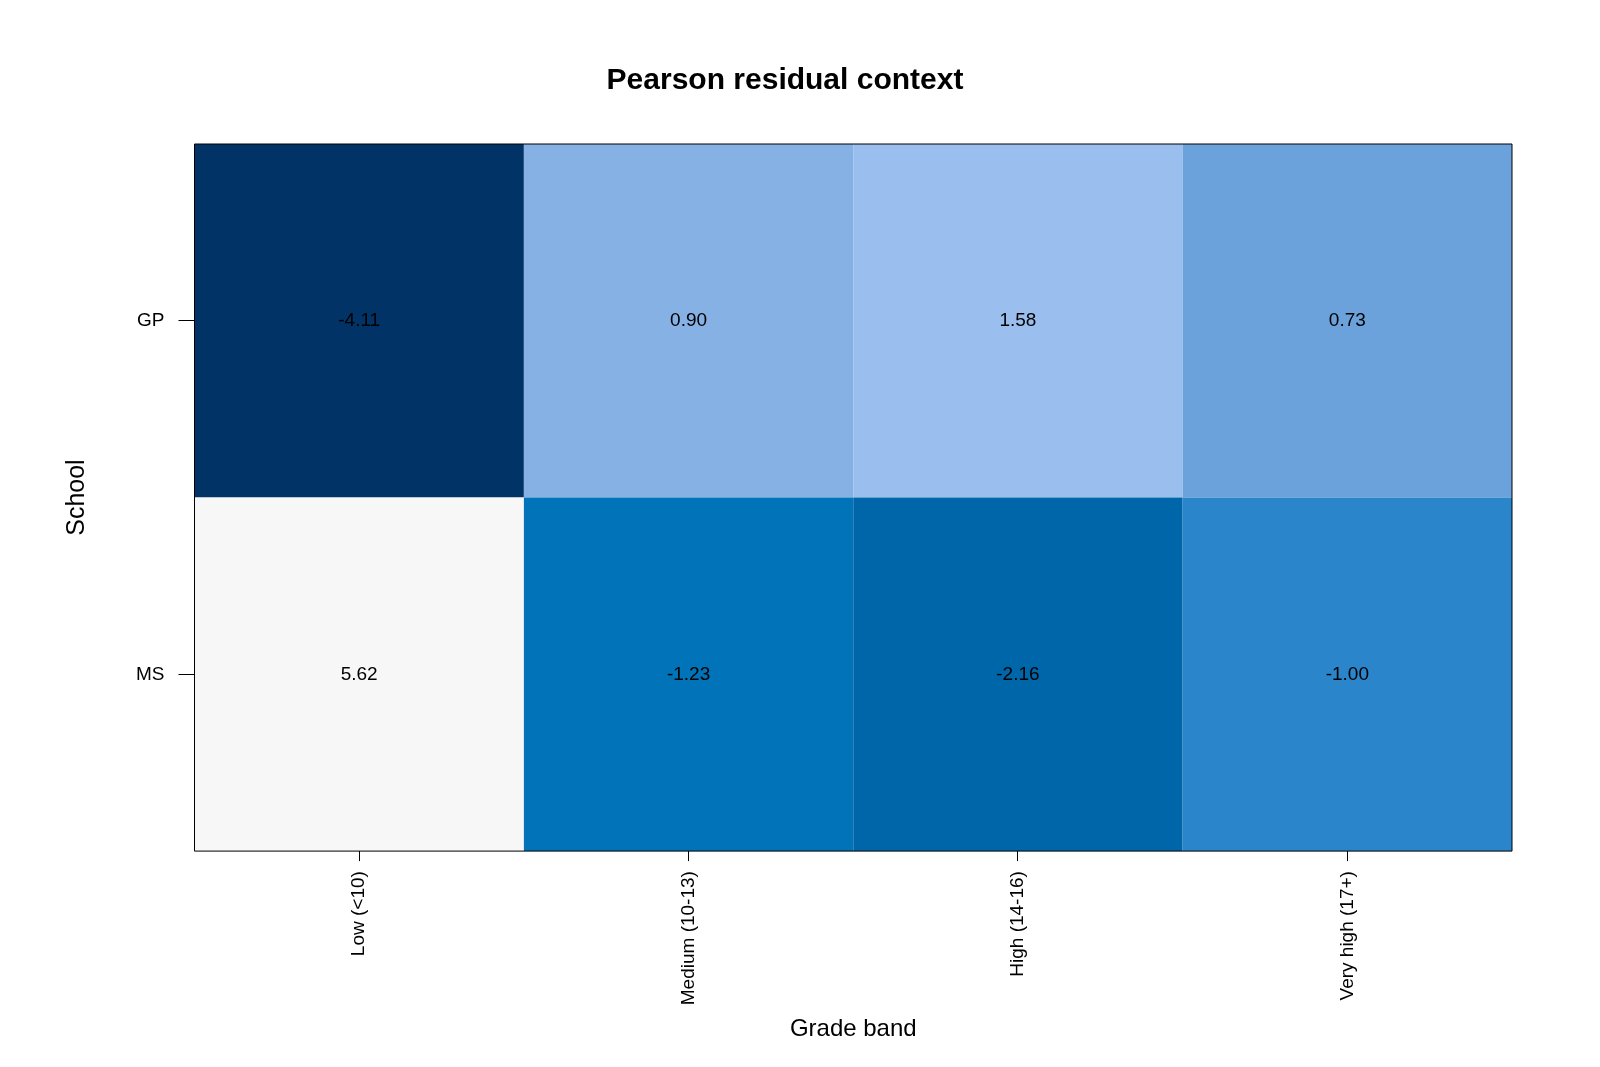  What do you see at coordinates (150, 673) in the screenshot?
I see `y-tick-label: MS` at bounding box center [150, 673].